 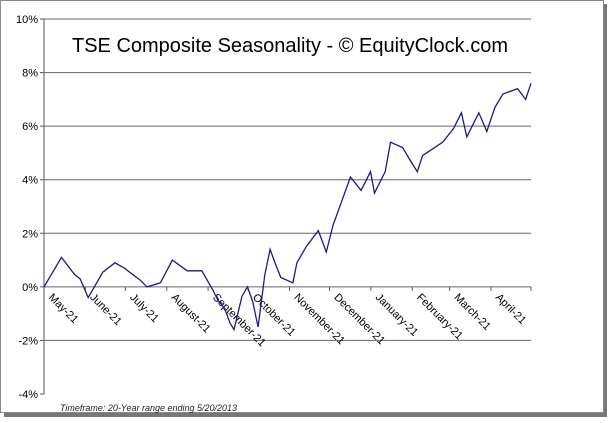 What do you see at coordinates (30, 127) in the screenshot?
I see `y-tick-label: 6%` at bounding box center [30, 127].